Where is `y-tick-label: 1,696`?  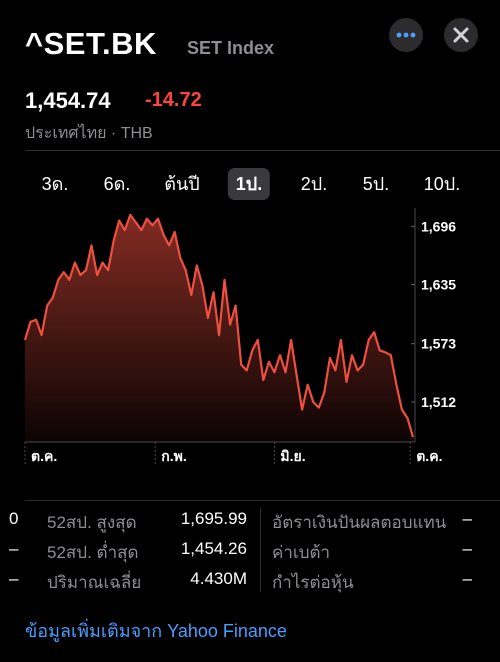
y-tick-label: 1,696 is located at coordinates (438, 226).